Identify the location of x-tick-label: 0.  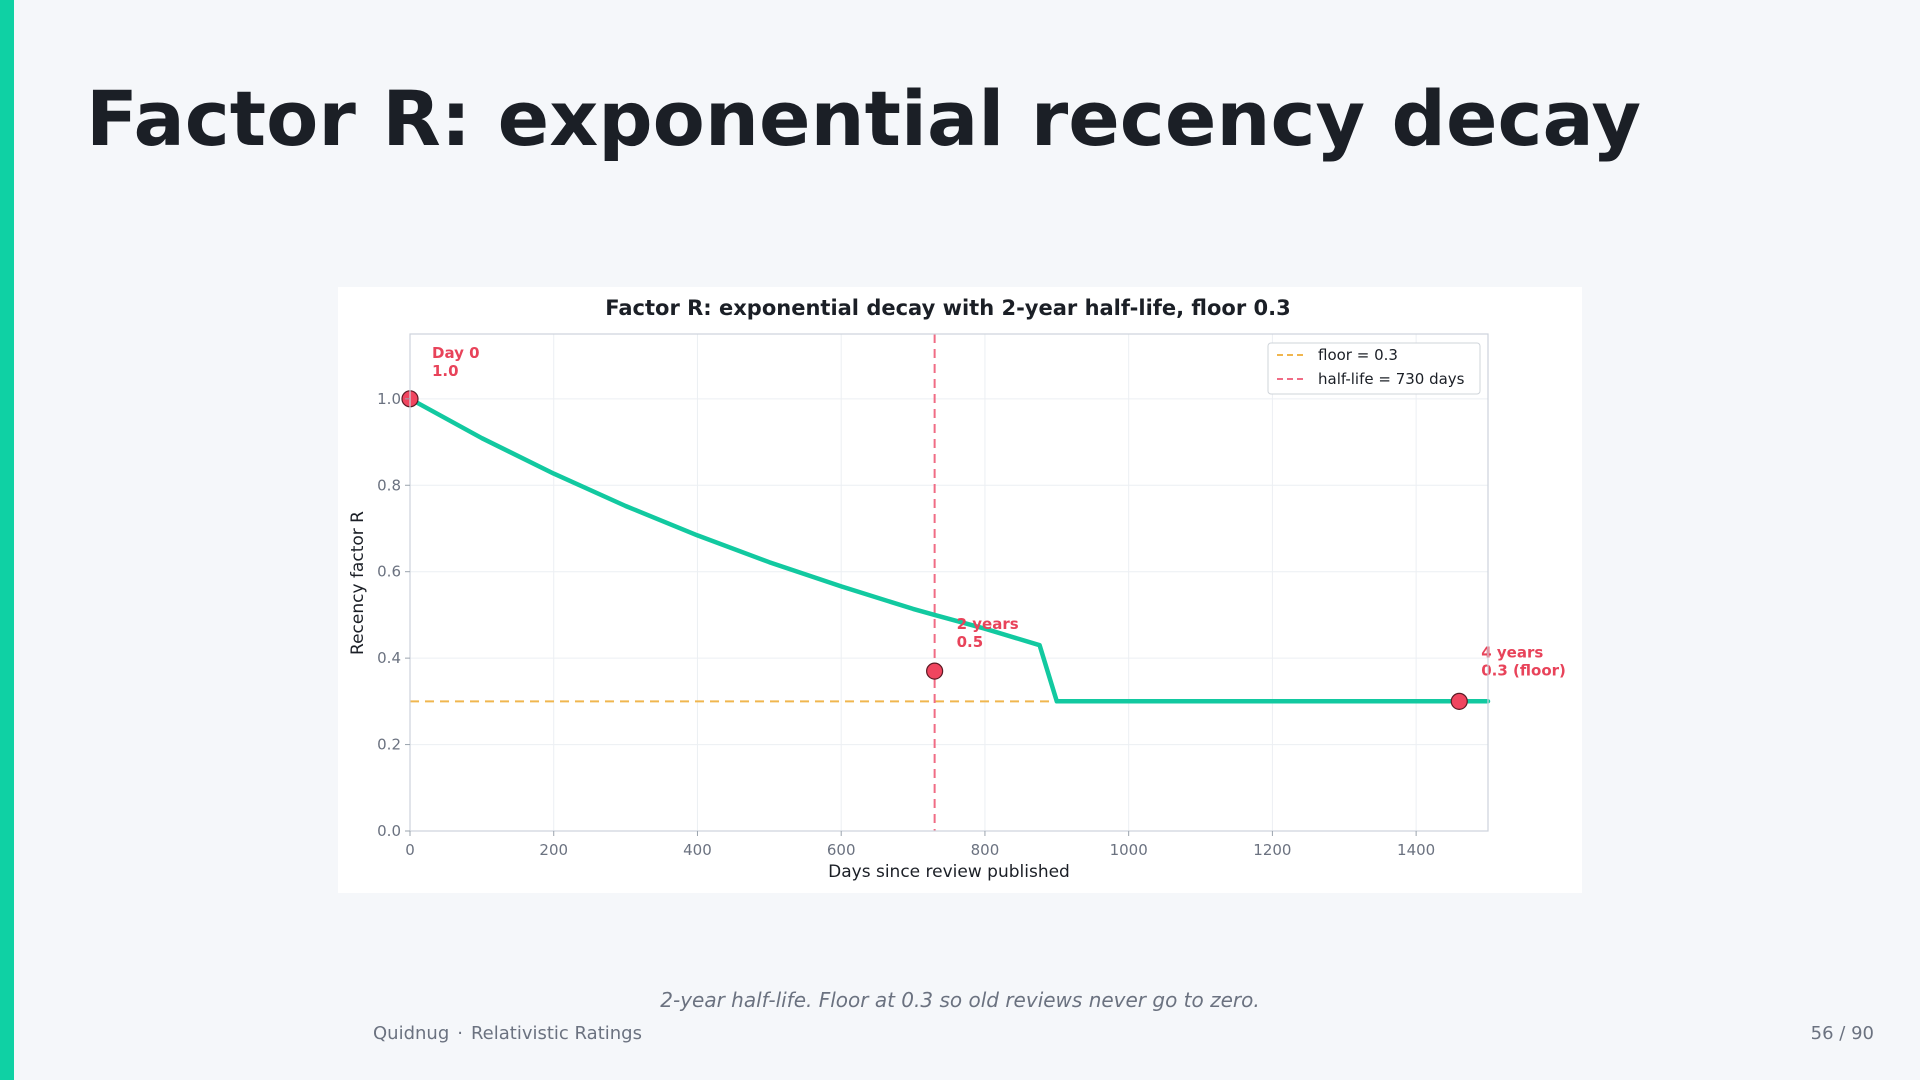
(410, 850).